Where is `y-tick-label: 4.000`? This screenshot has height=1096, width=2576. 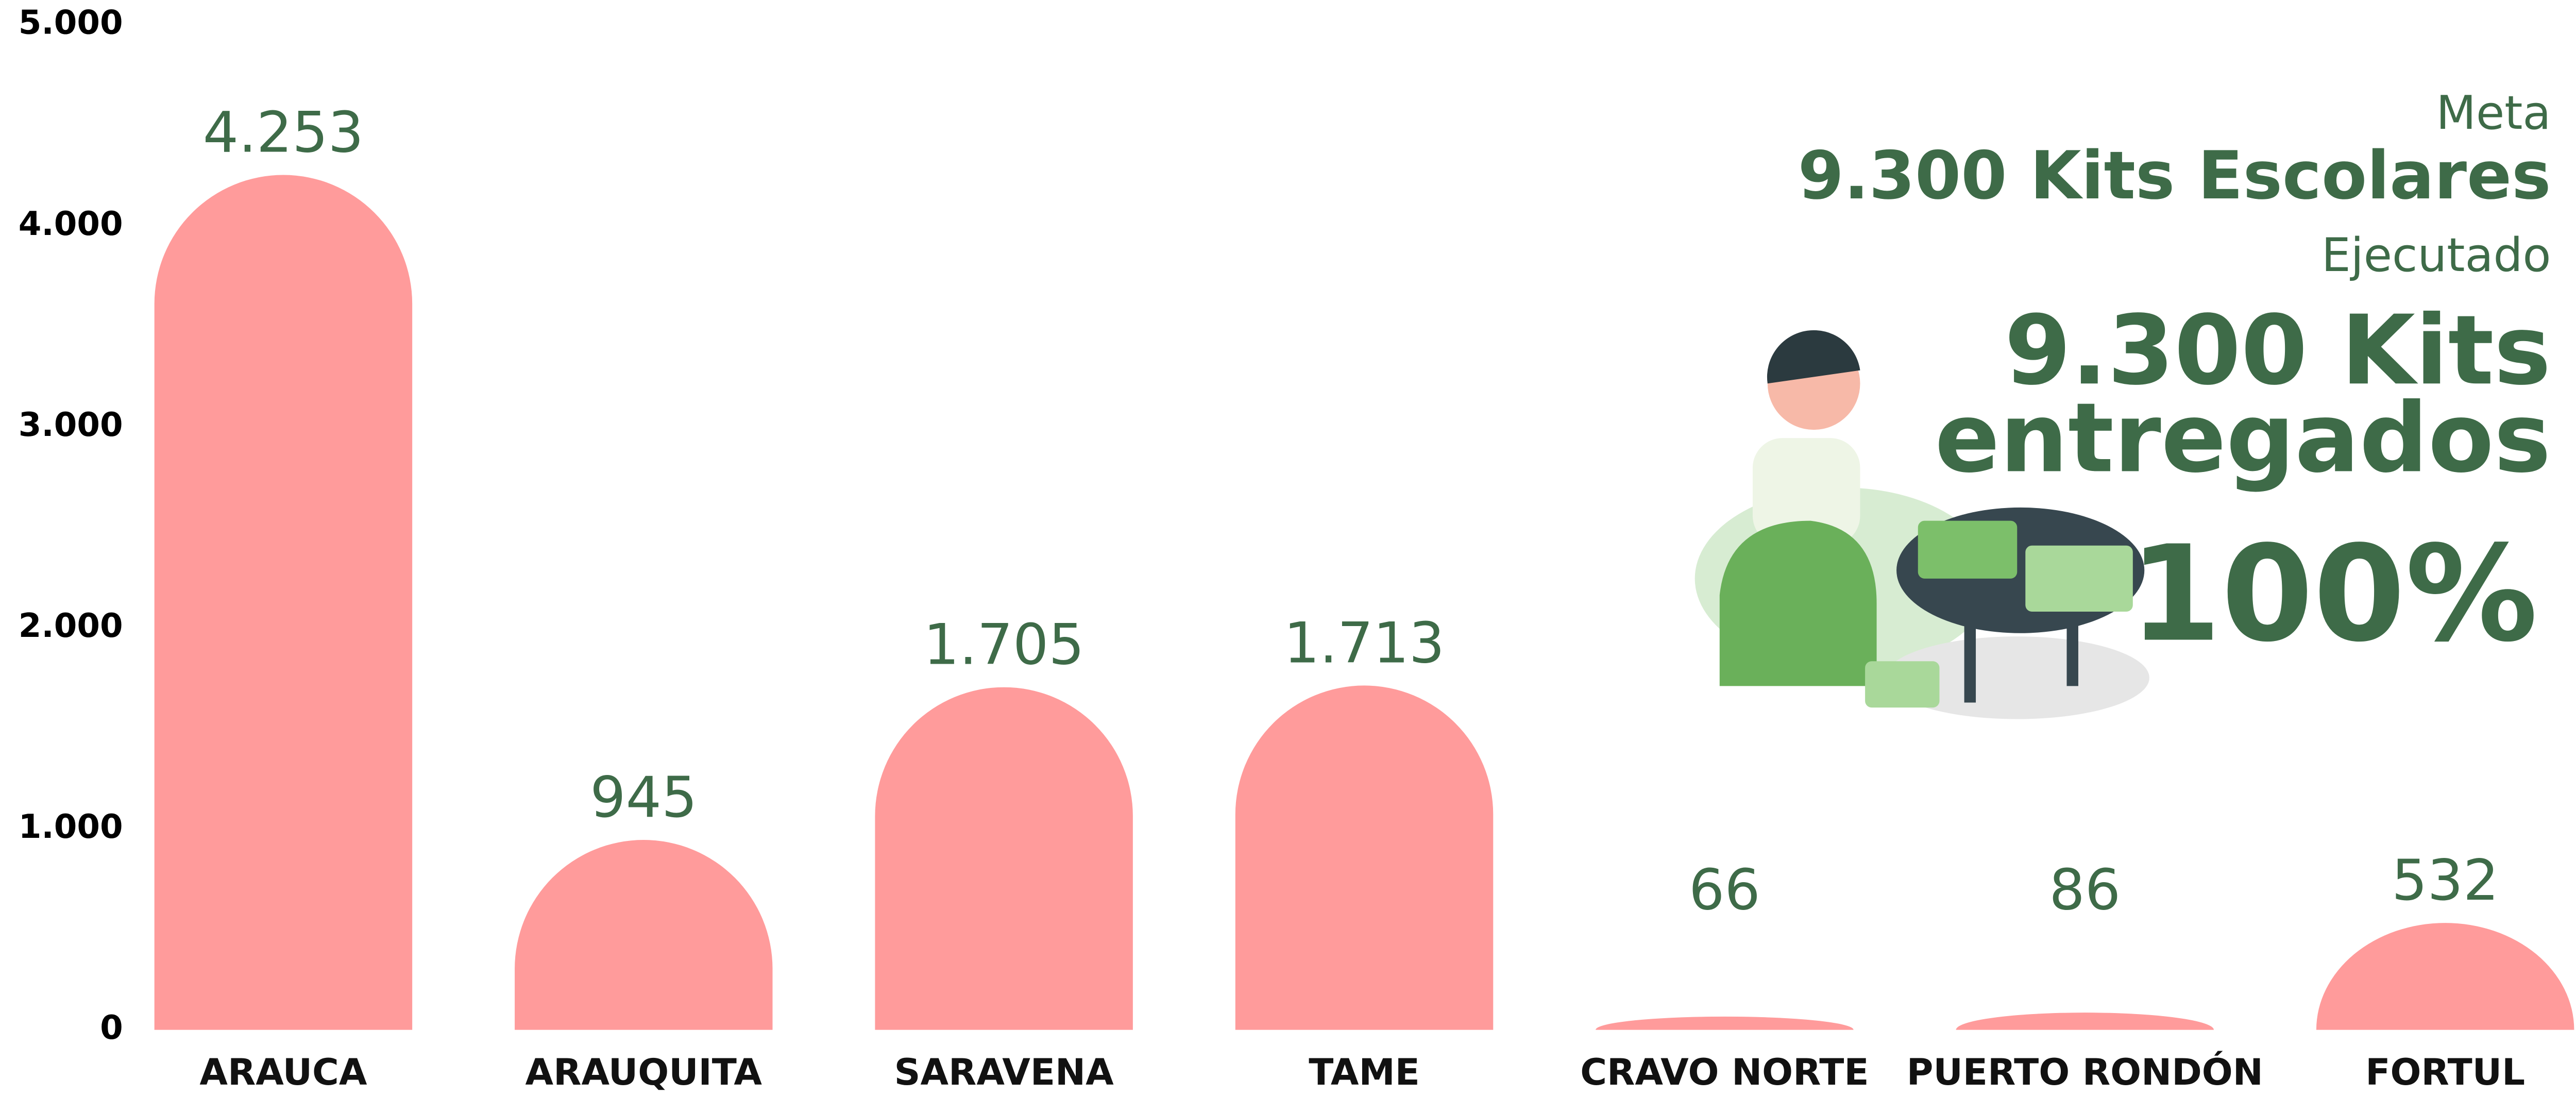 y-tick-label: 4.000 is located at coordinates (71, 224).